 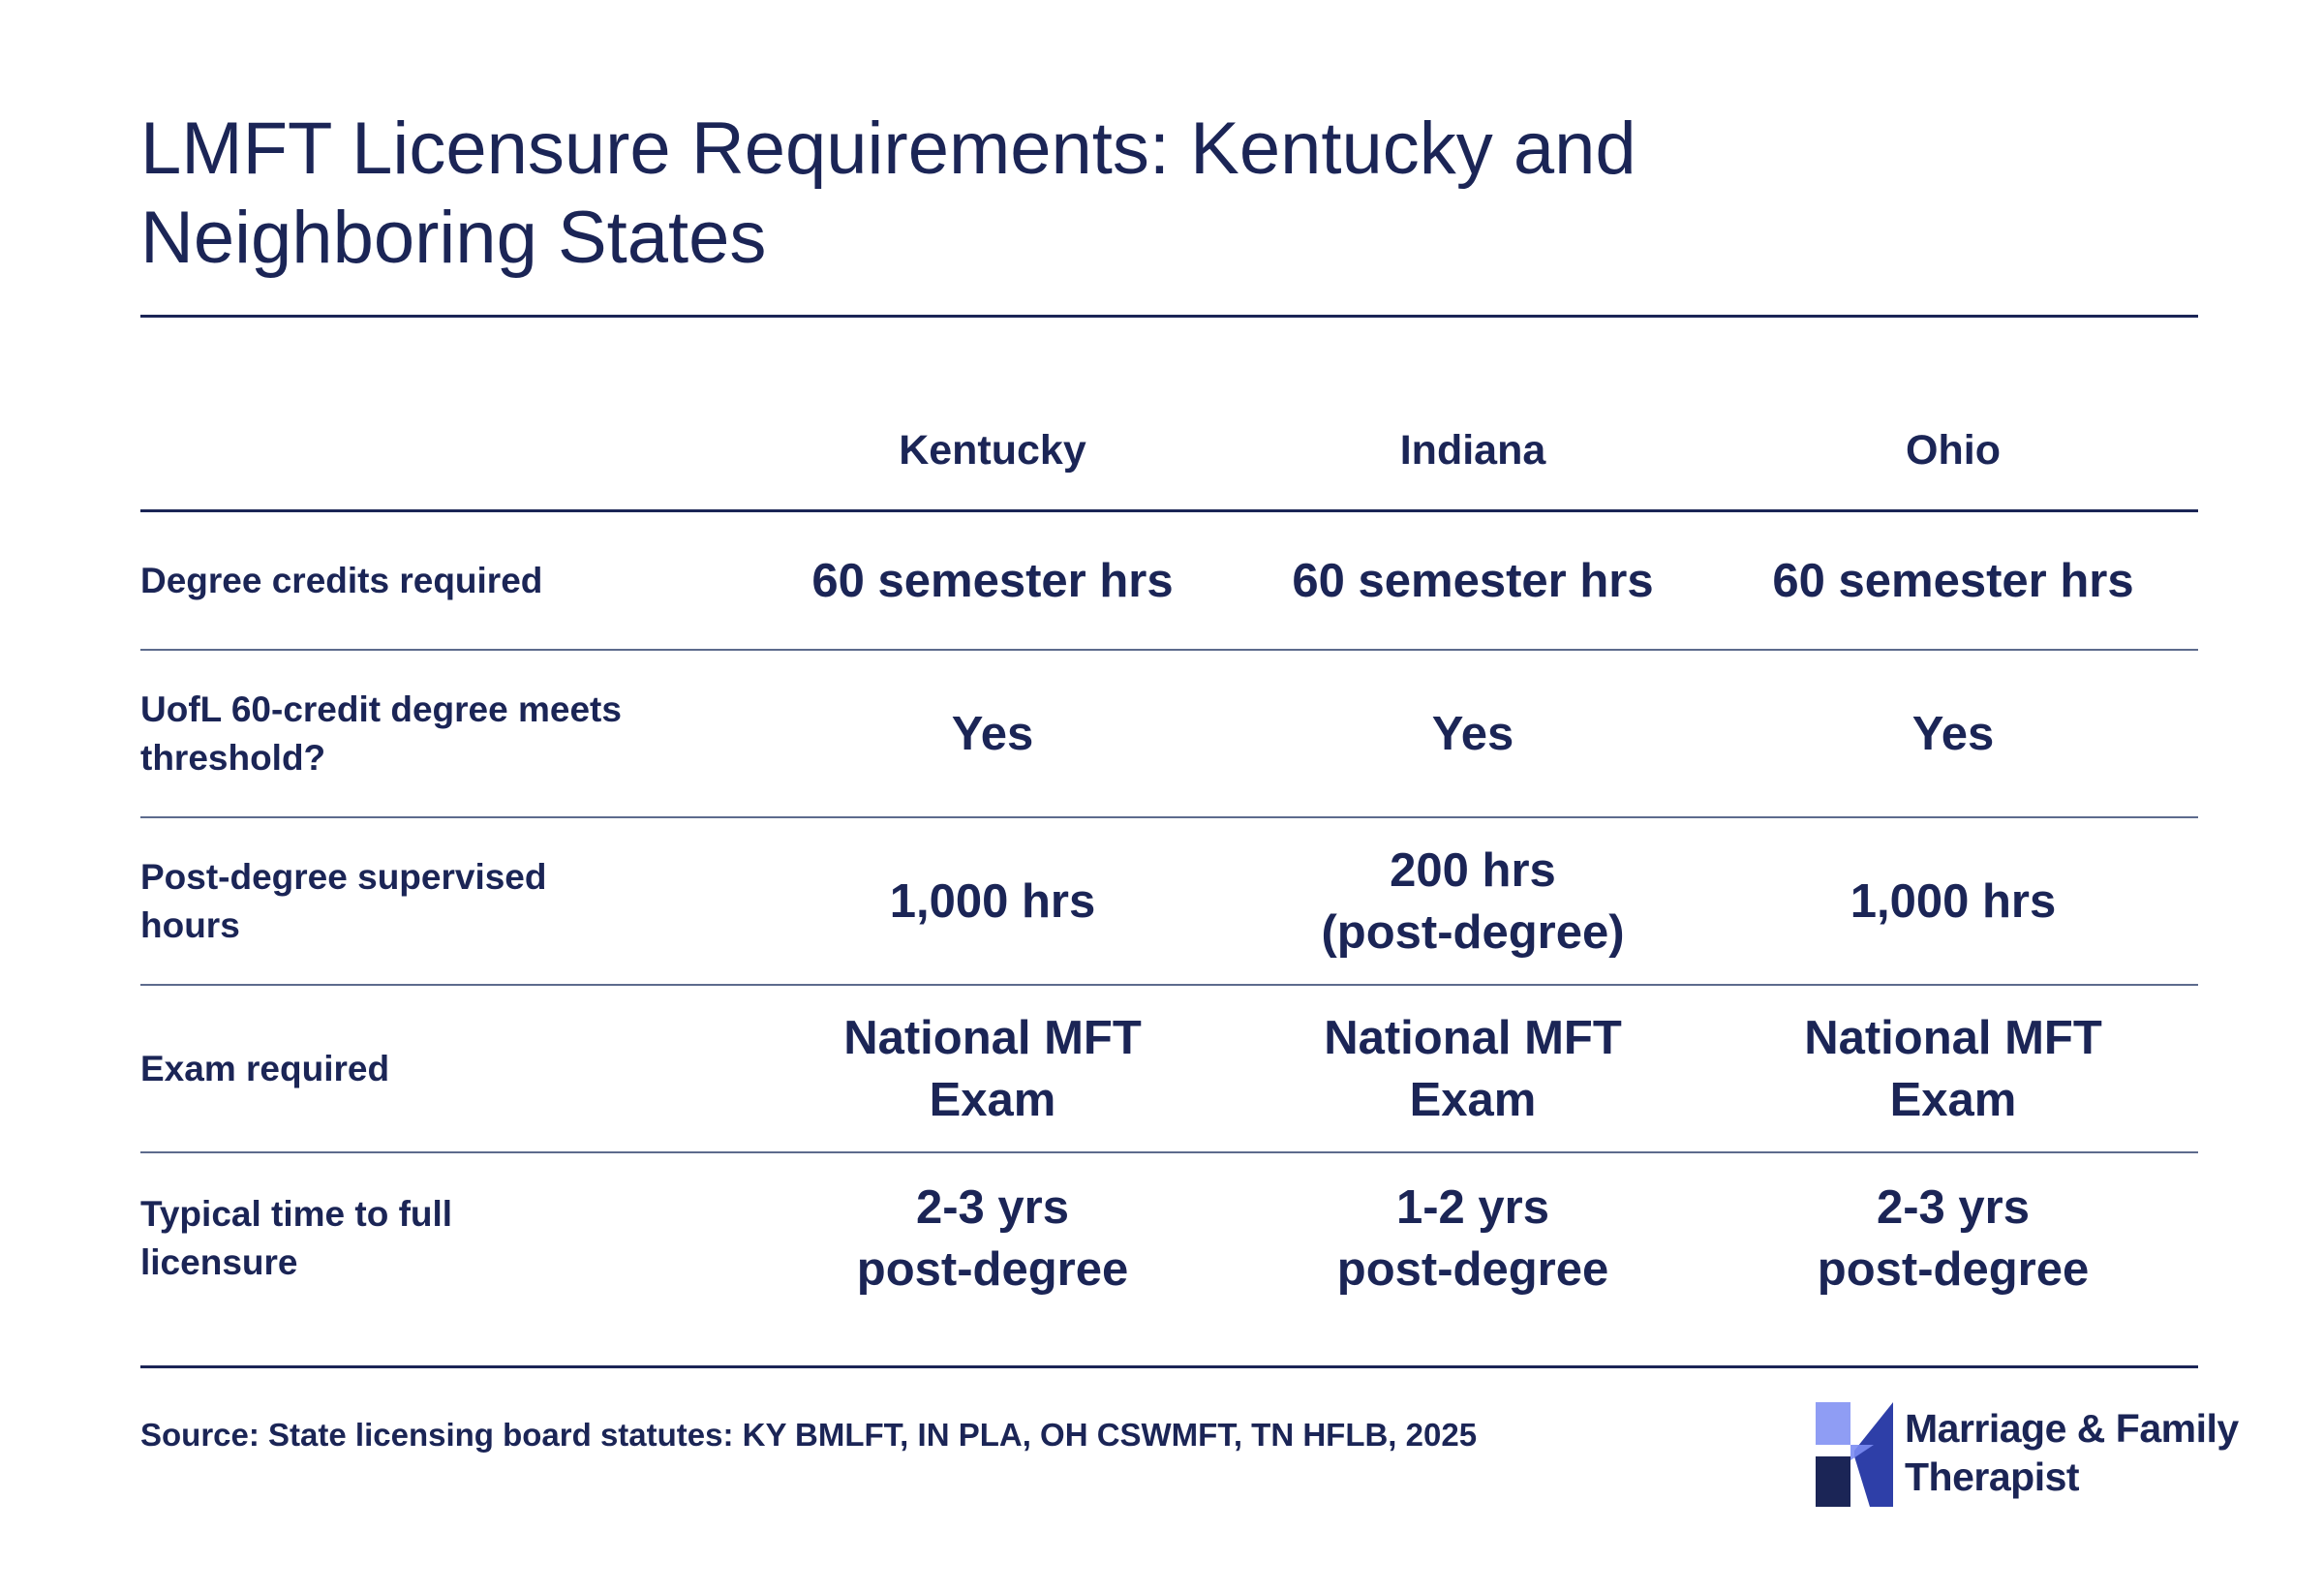 What do you see at coordinates (1855, 1455) in the screenshot?
I see `four-petal-logo-icon` at bounding box center [1855, 1455].